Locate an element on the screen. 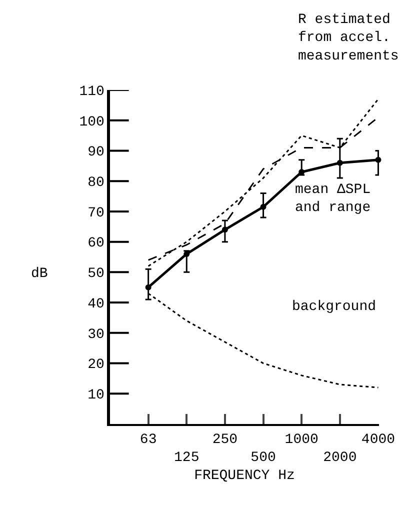  x-tick-label: 500 is located at coordinates (263, 458).